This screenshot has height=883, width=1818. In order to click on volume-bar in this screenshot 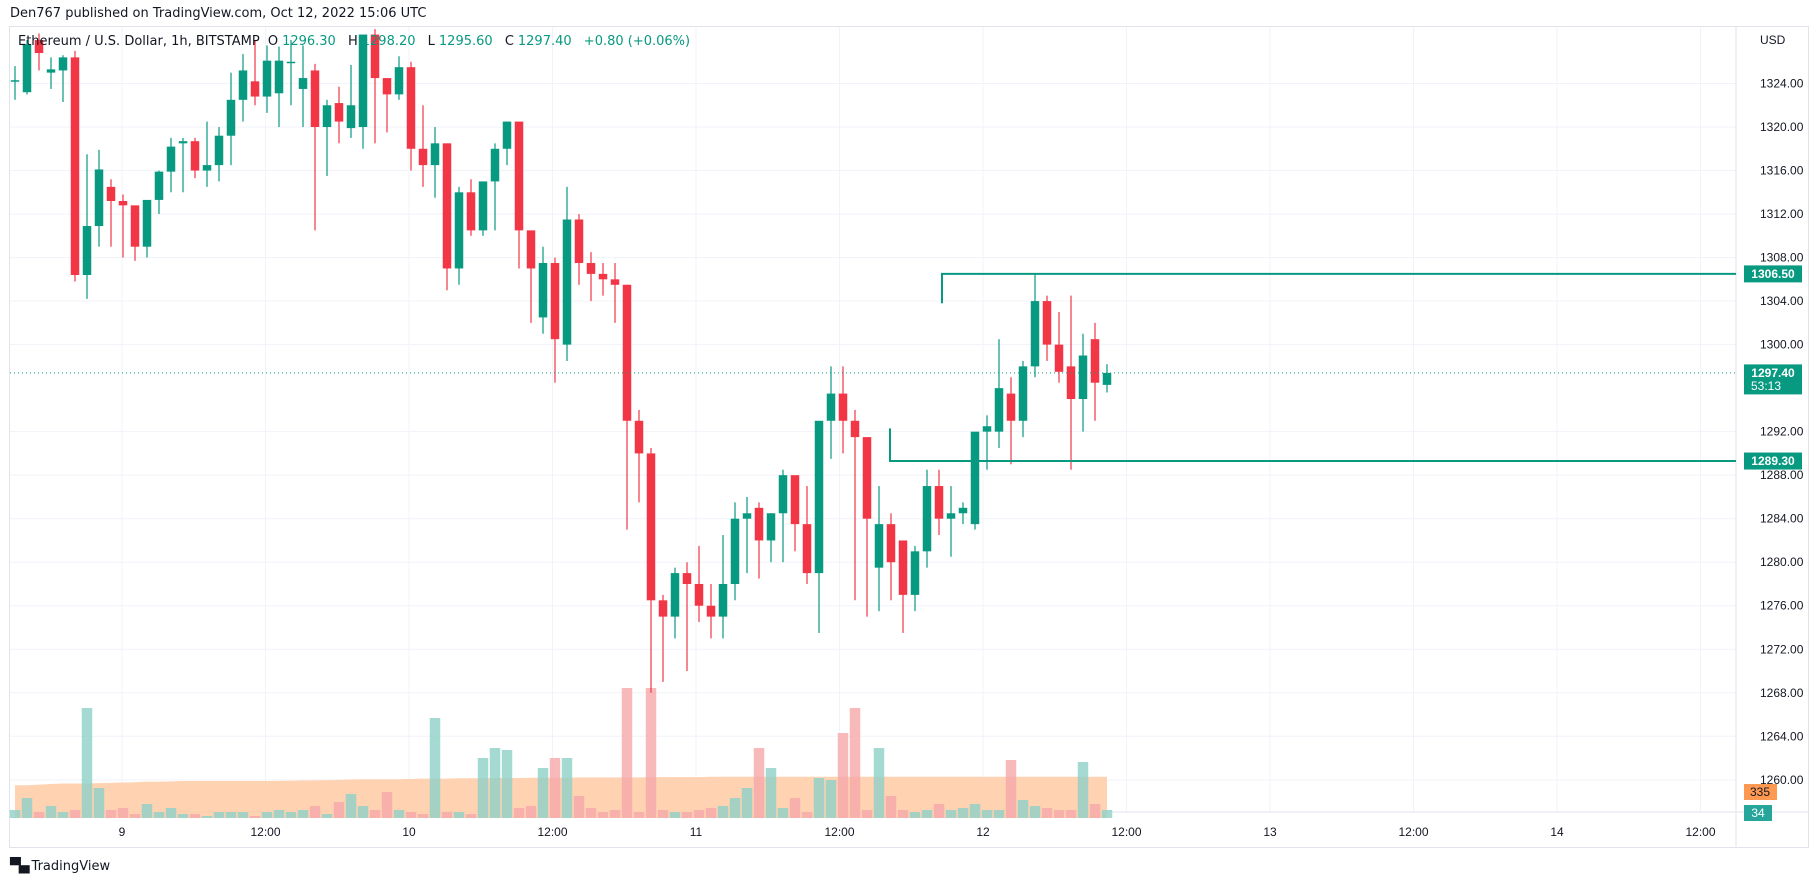, I will do `click(891, 807)`.